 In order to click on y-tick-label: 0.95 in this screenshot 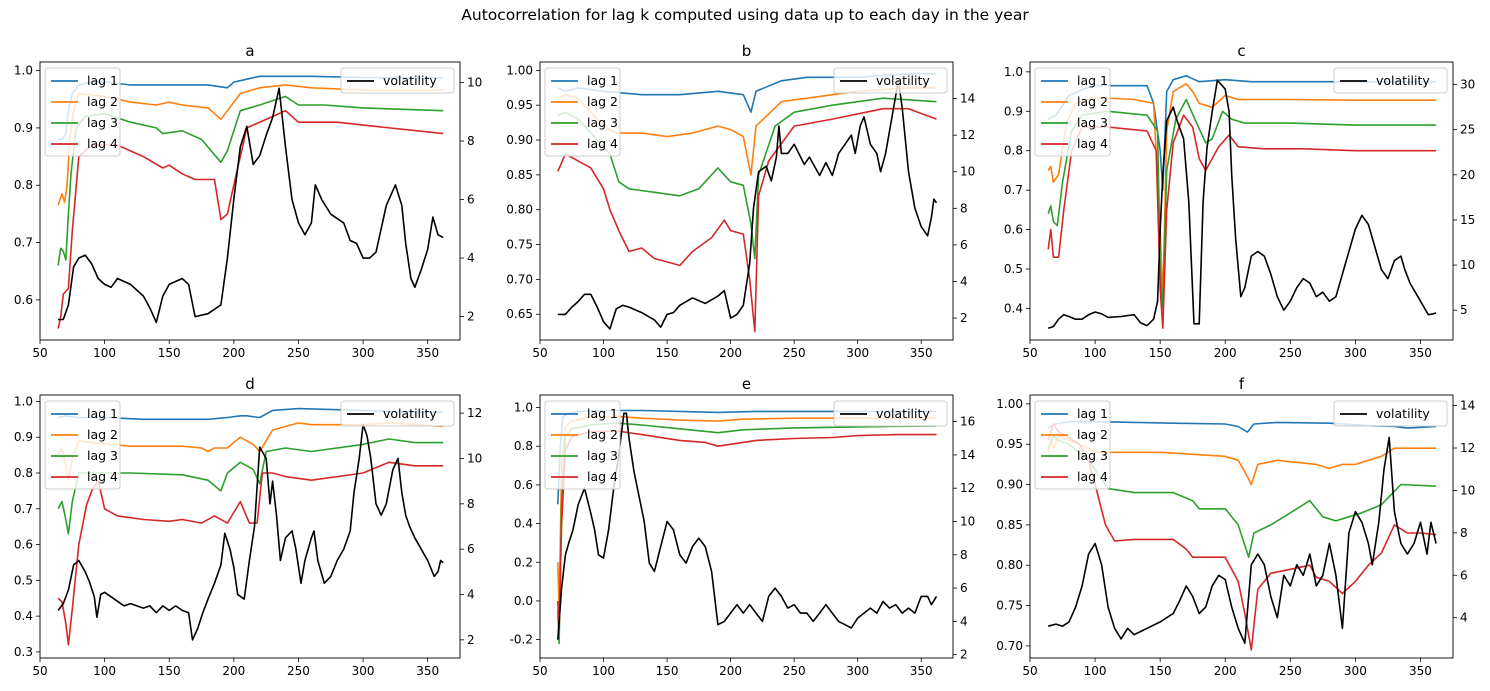, I will do `click(519, 105)`.